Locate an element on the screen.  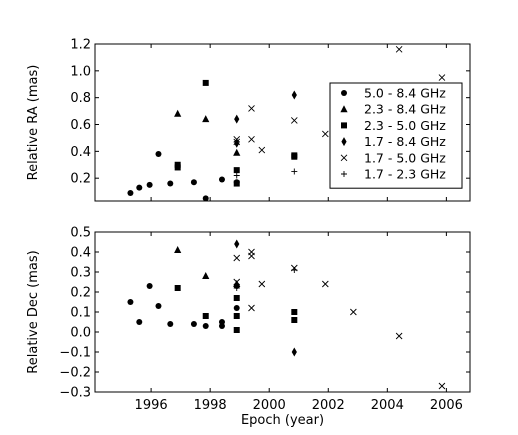
legend-entry-label: 2.3 - 8.4 GHz is located at coordinates (405, 109).